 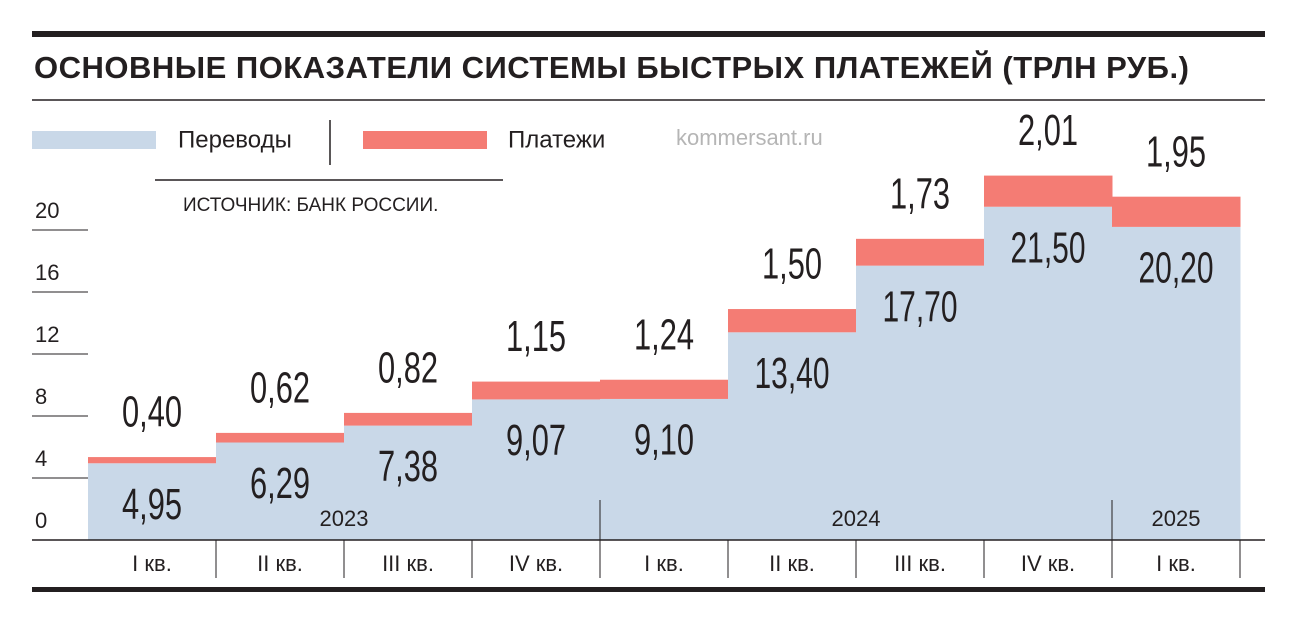 I want to click on y-tick-label: 16, so click(x=47, y=272).